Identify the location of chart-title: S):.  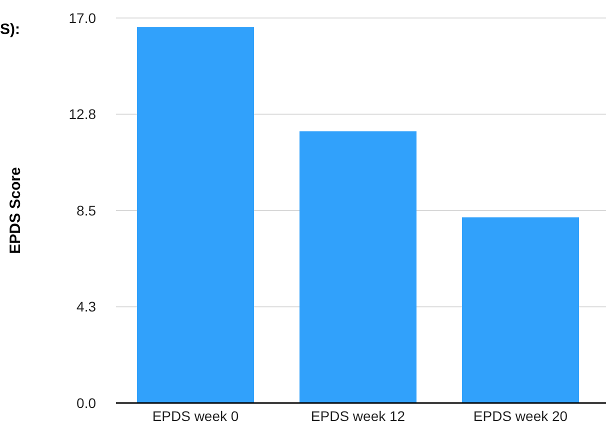
(10, 29).